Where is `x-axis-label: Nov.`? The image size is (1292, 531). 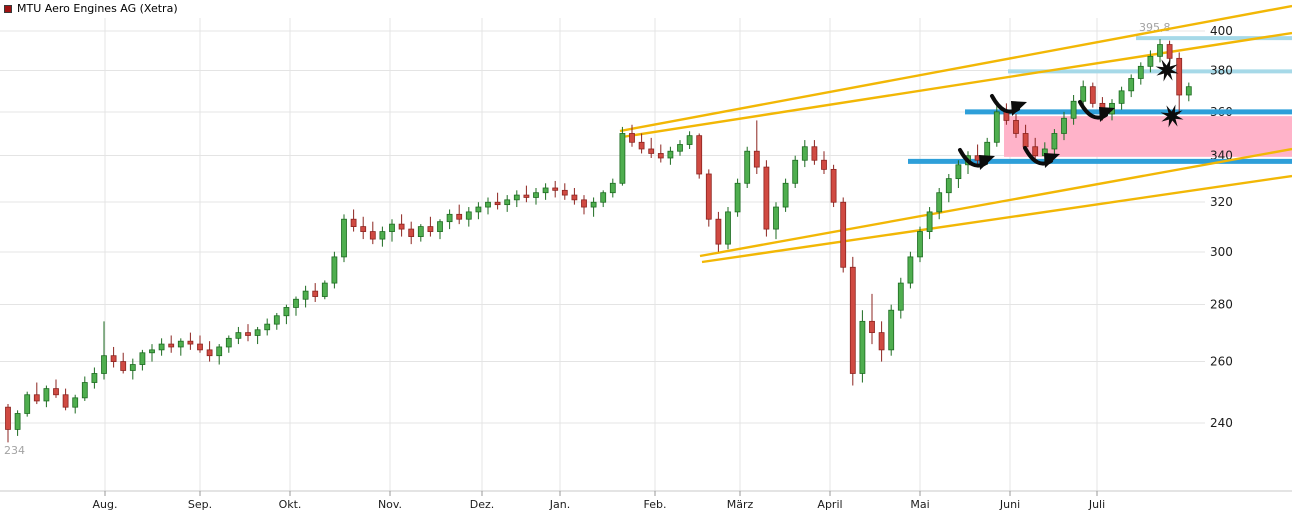 x-axis-label: Nov. is located at coordinates (390, 504).